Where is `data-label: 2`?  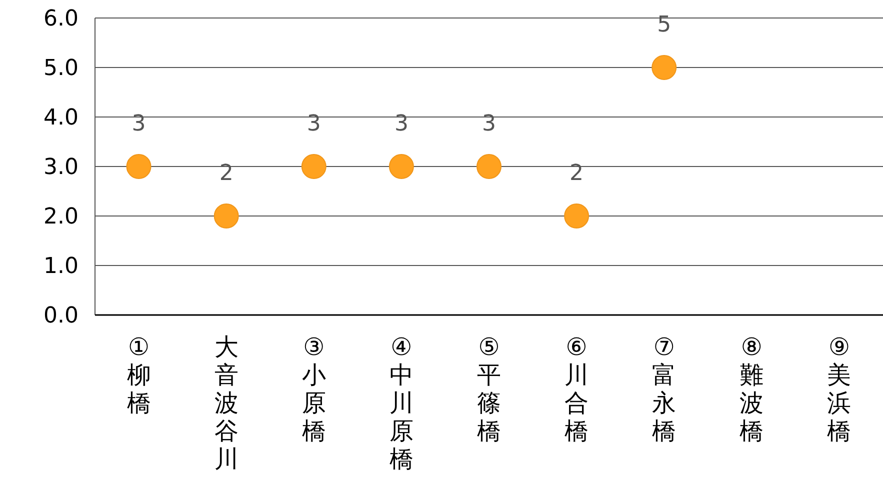 data-label: 2 is located at coordinates (226, 173).